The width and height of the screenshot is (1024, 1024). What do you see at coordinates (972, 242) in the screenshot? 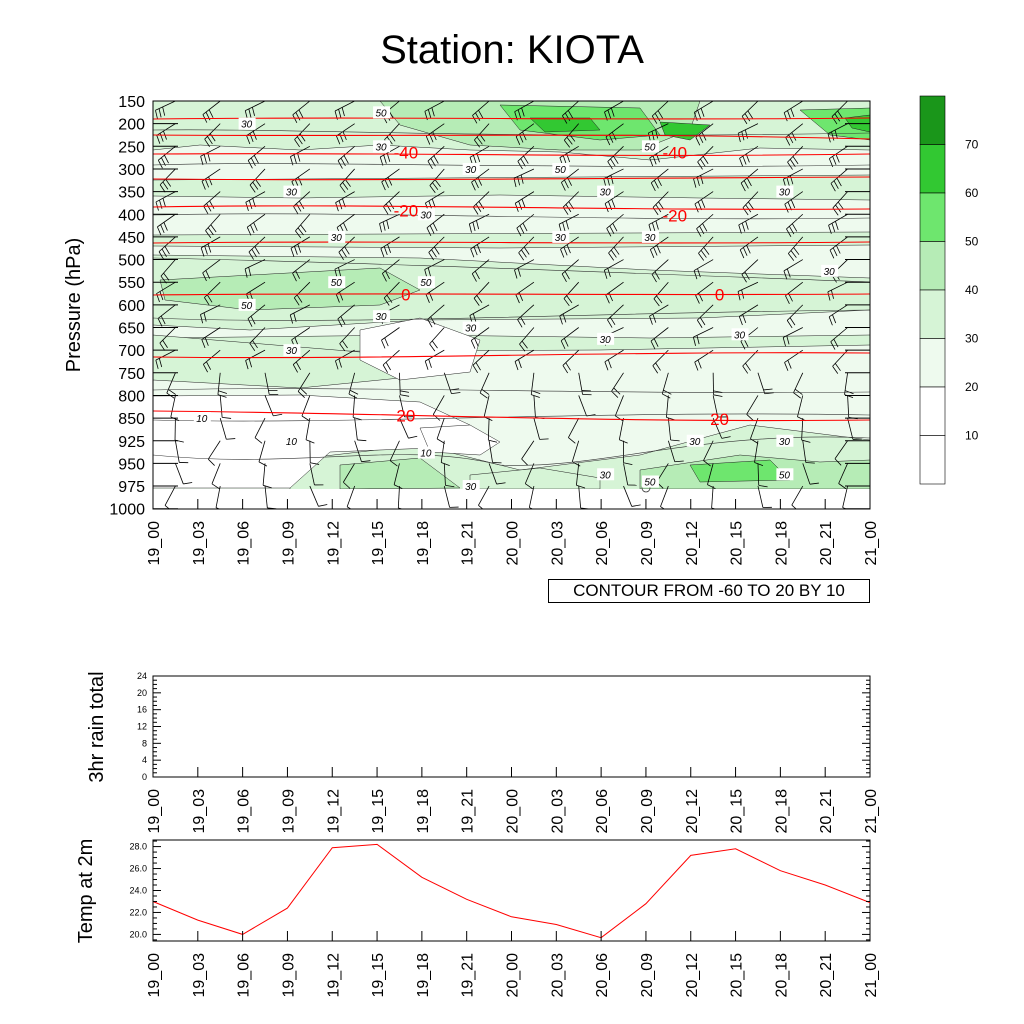
I see `colorbar-label: 50` at bounding box center [972, 242].